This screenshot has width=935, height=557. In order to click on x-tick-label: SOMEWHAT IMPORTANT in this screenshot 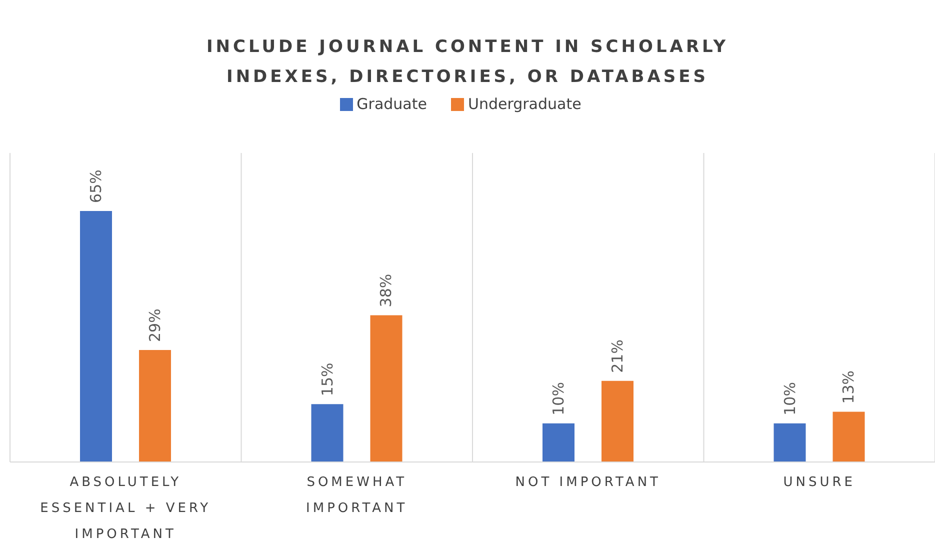, I will do `click(357, 495)`.